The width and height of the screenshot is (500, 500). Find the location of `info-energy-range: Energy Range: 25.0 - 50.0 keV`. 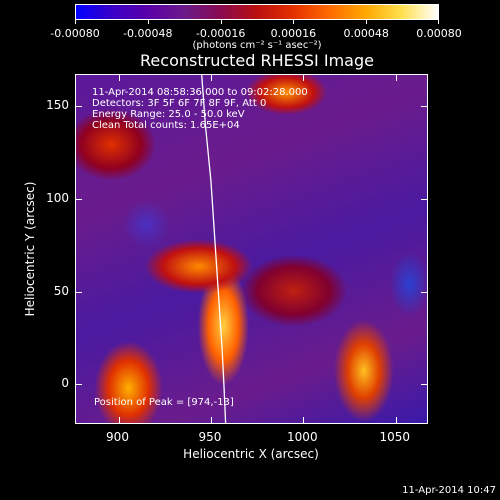

info-energy-range: Energy Range: 25.0 - 50.0 keV is located at coordinates (168, 114).